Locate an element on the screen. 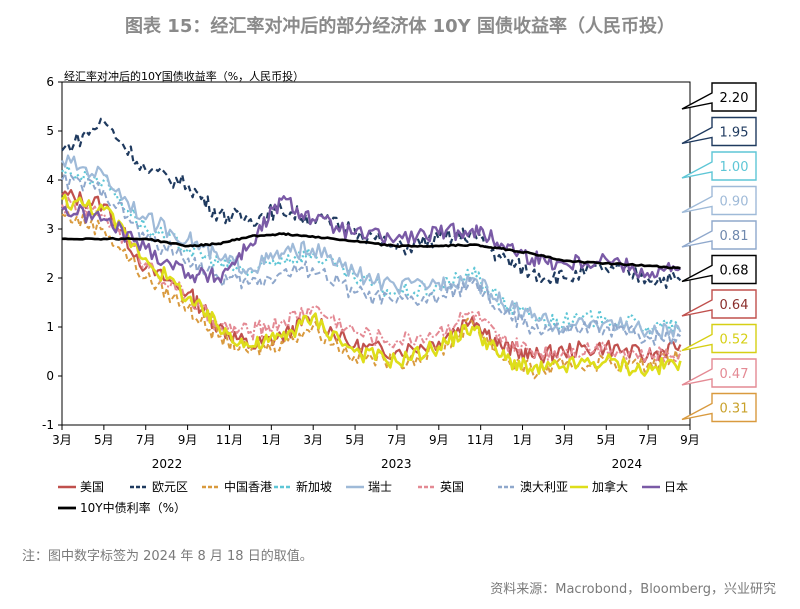 This screenshot has width=800, height=609. legend-label: 欧元区 is located at coordinates (170, 487).